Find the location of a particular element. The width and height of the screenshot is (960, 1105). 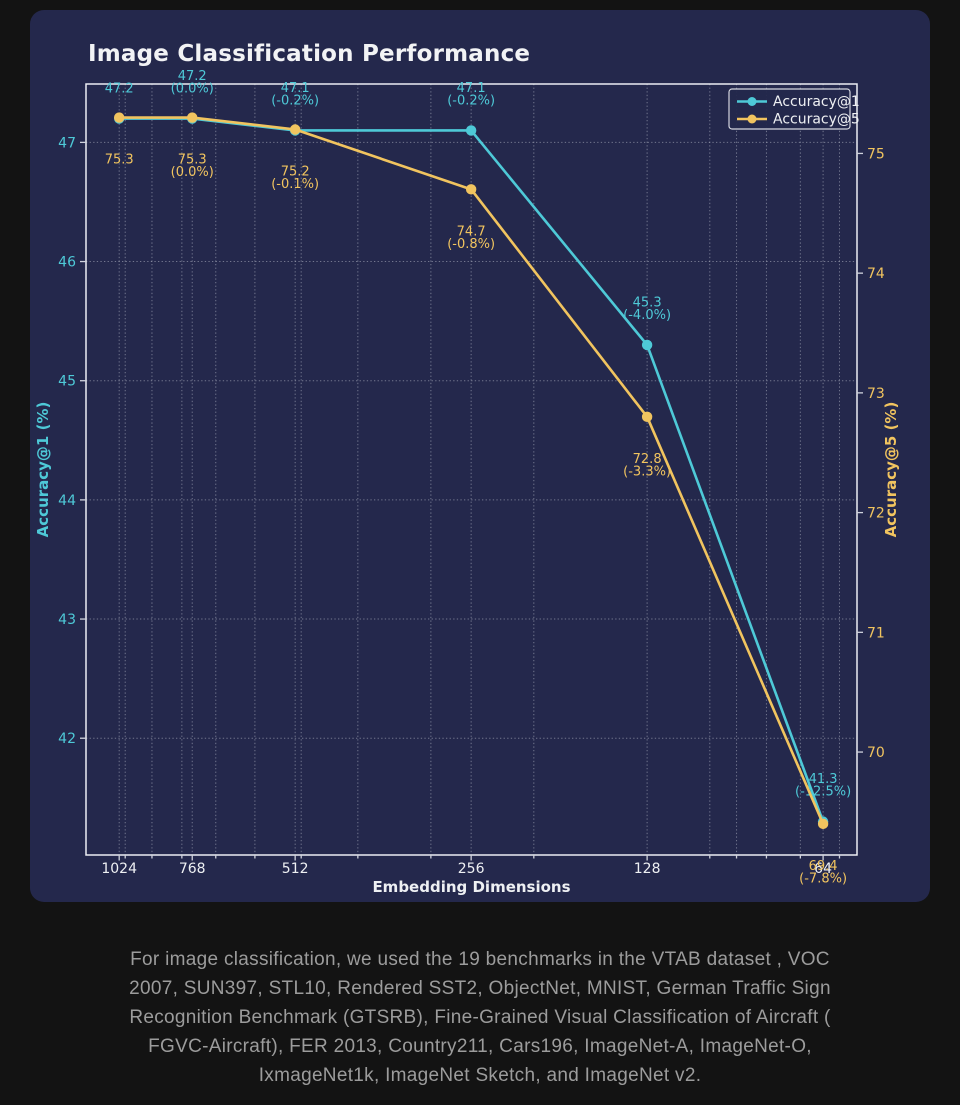

y-left-tick-label: 45 is located at coordinates (67, 382).